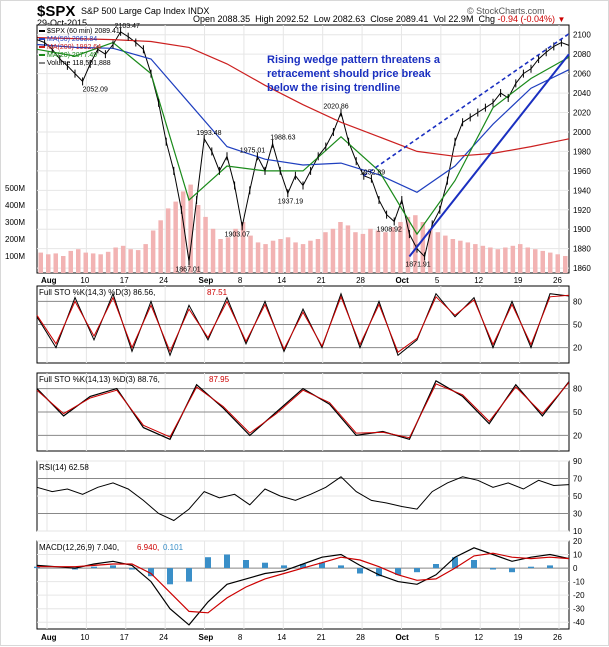 This screenshot has width=609, height=647. Describe the element at coordinates (240, 637) in the screenshot. I see `x-tick-bottom: 8` at that location.